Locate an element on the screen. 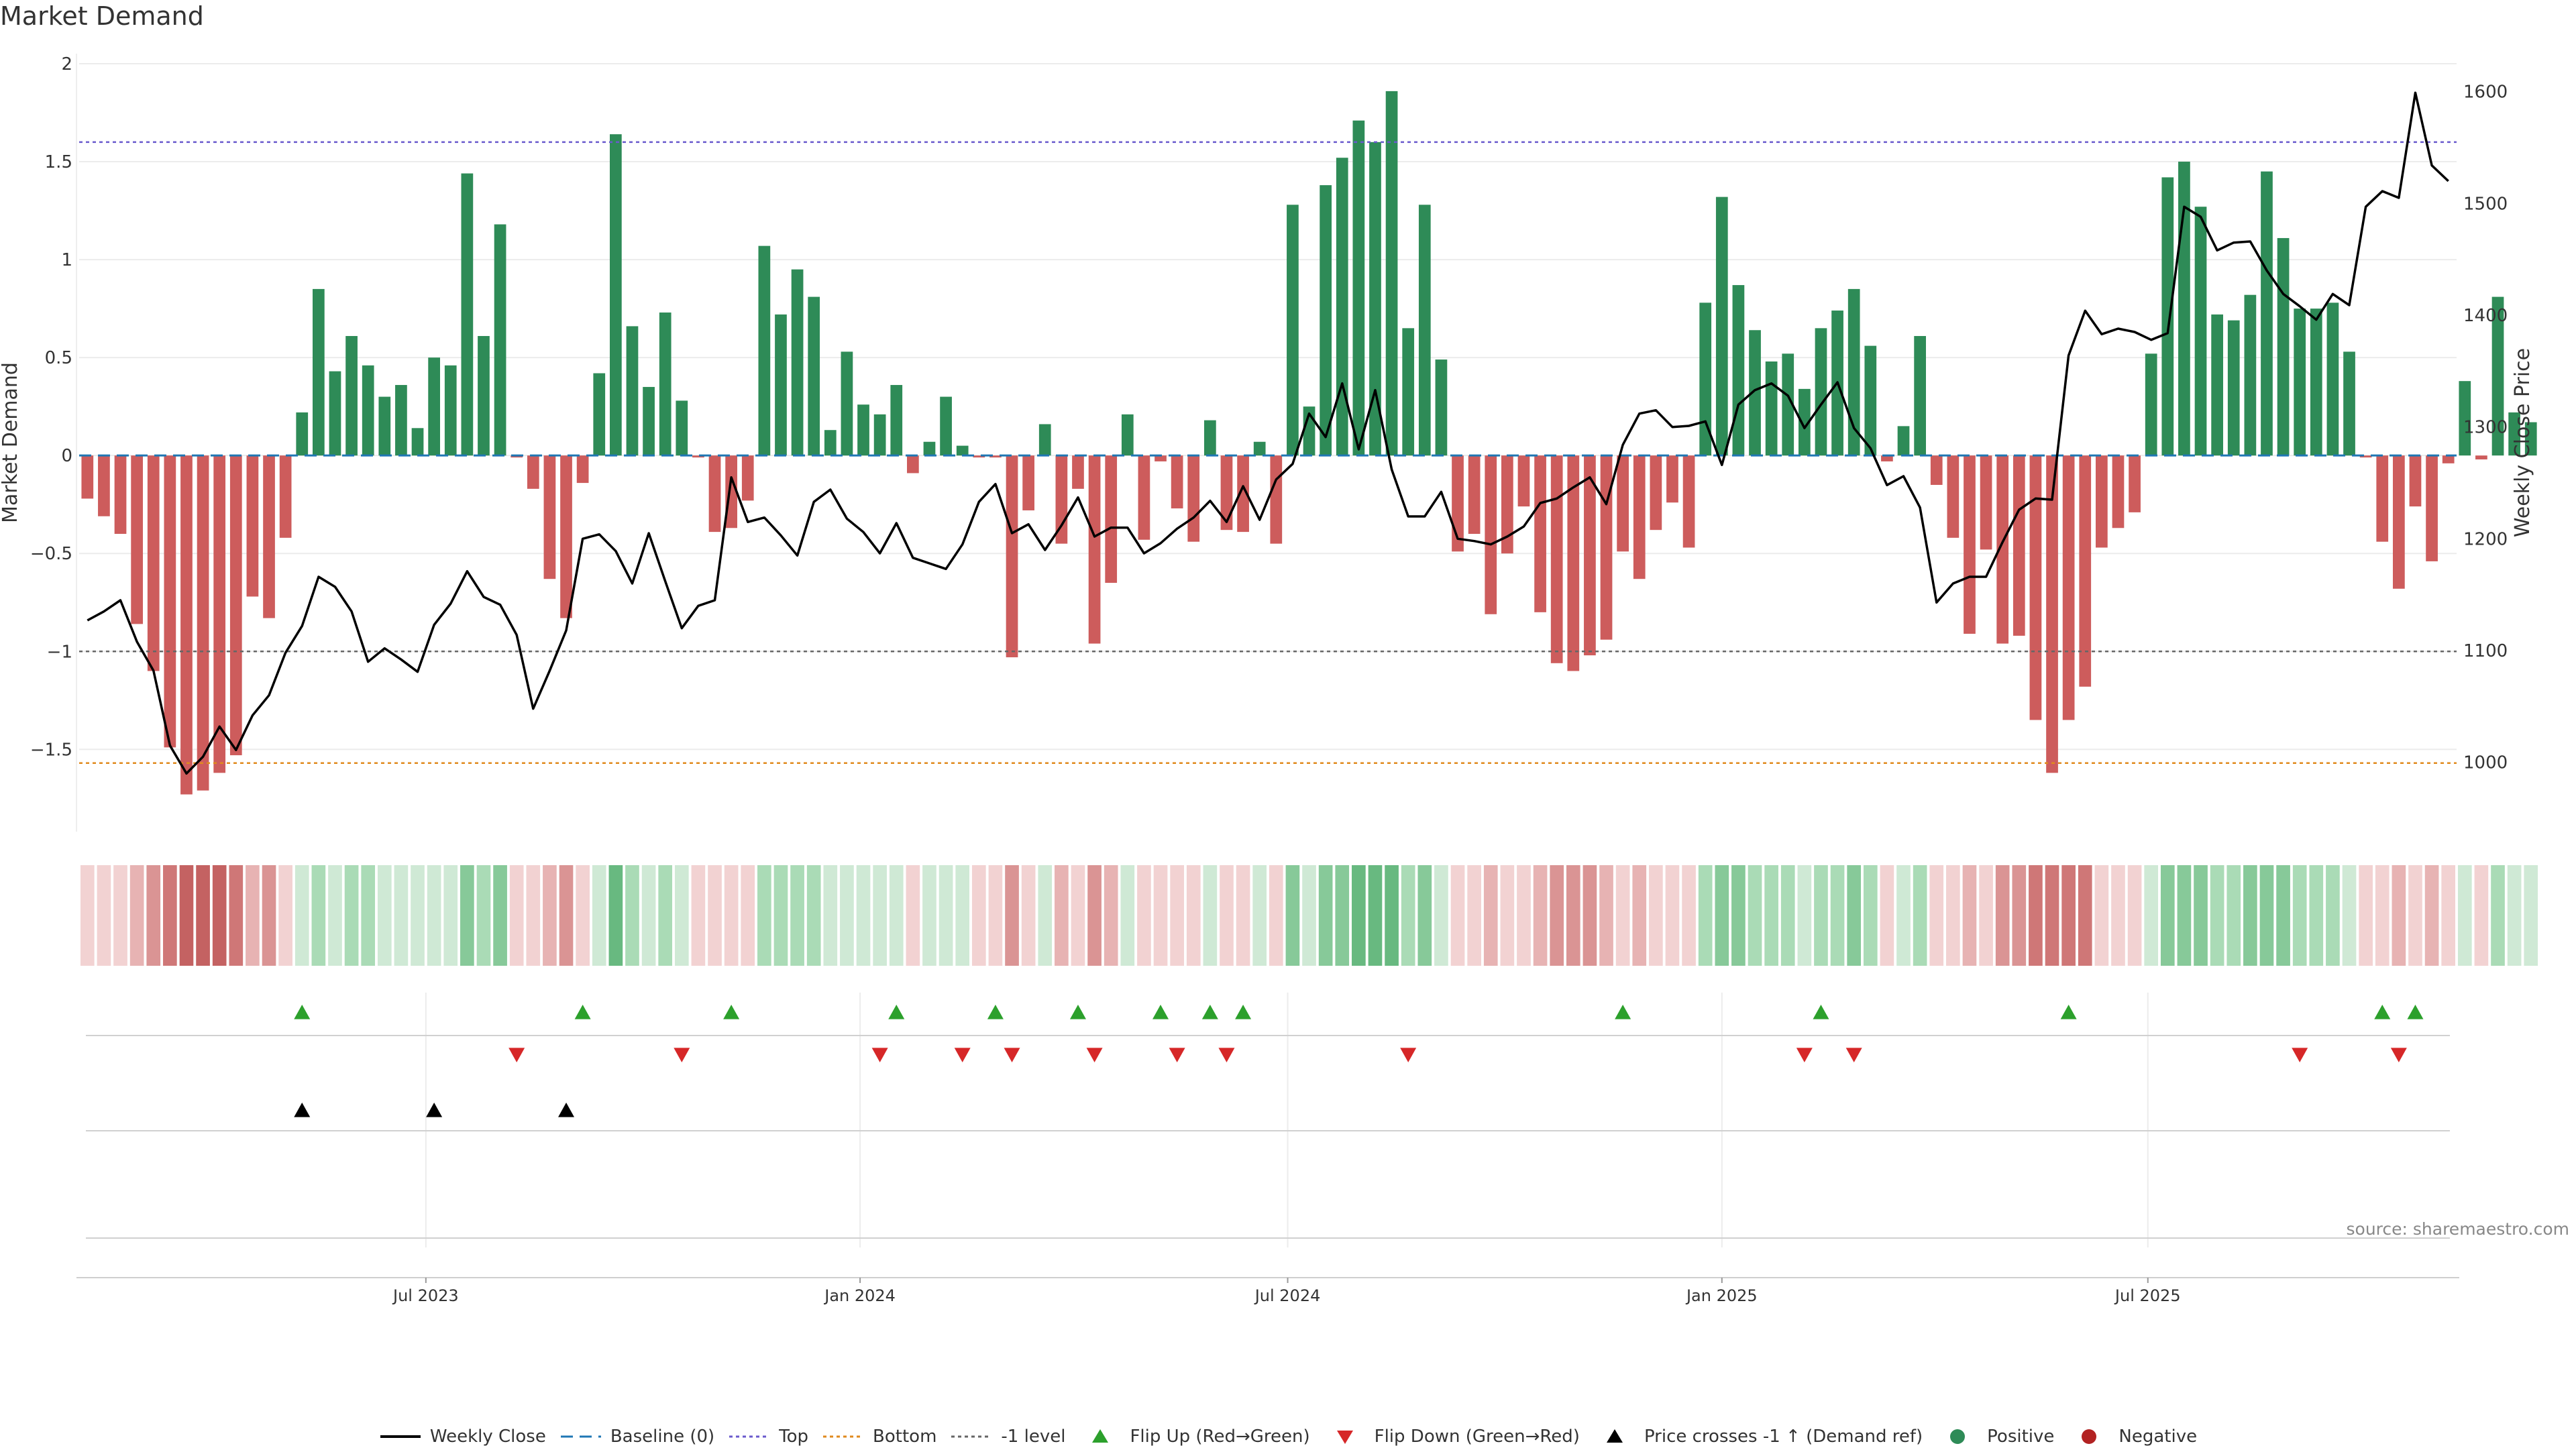  y2-tick-label: 1200 is located at coordinates (2485, 539).